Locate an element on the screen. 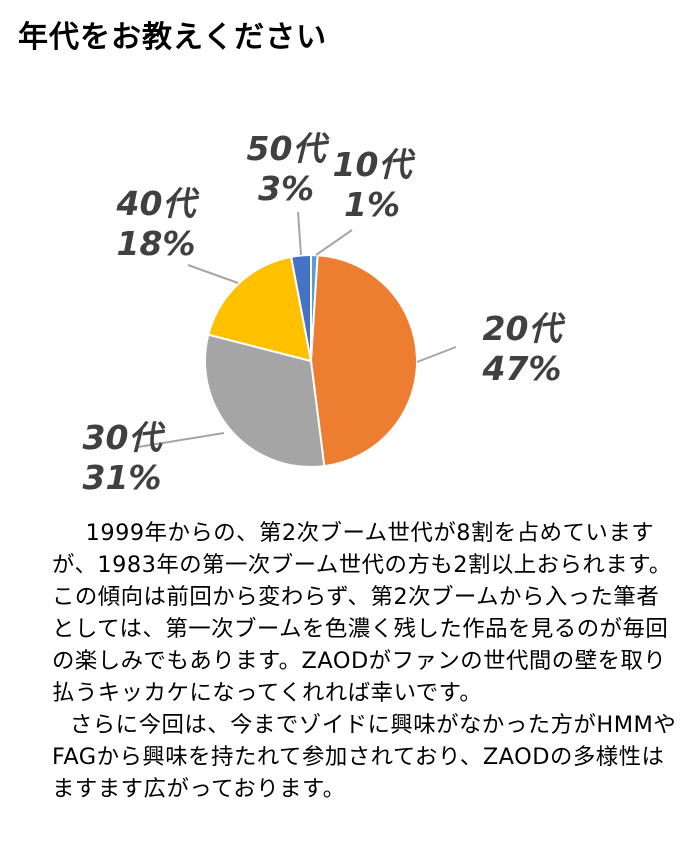 The height and width of the screenshot is (858, 692). slice-category-label-1: 10代 is located at coordinates (374, 164).